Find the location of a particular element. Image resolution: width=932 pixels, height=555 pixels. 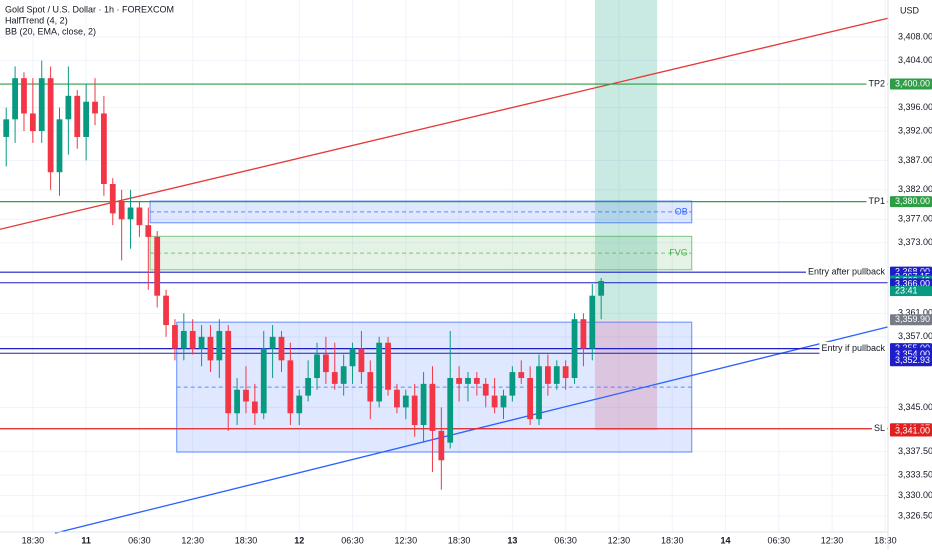

y-tick-label: 3,392.00 is located at coordinates (915, 130).